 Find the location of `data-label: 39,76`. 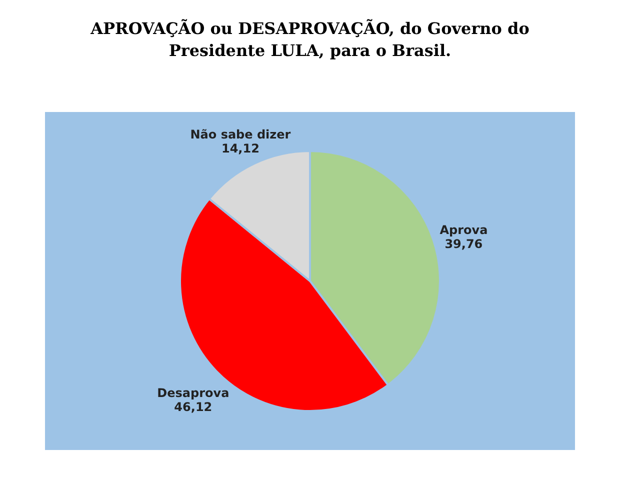

data-label: 39,76 is located at coordinates (463, 243).